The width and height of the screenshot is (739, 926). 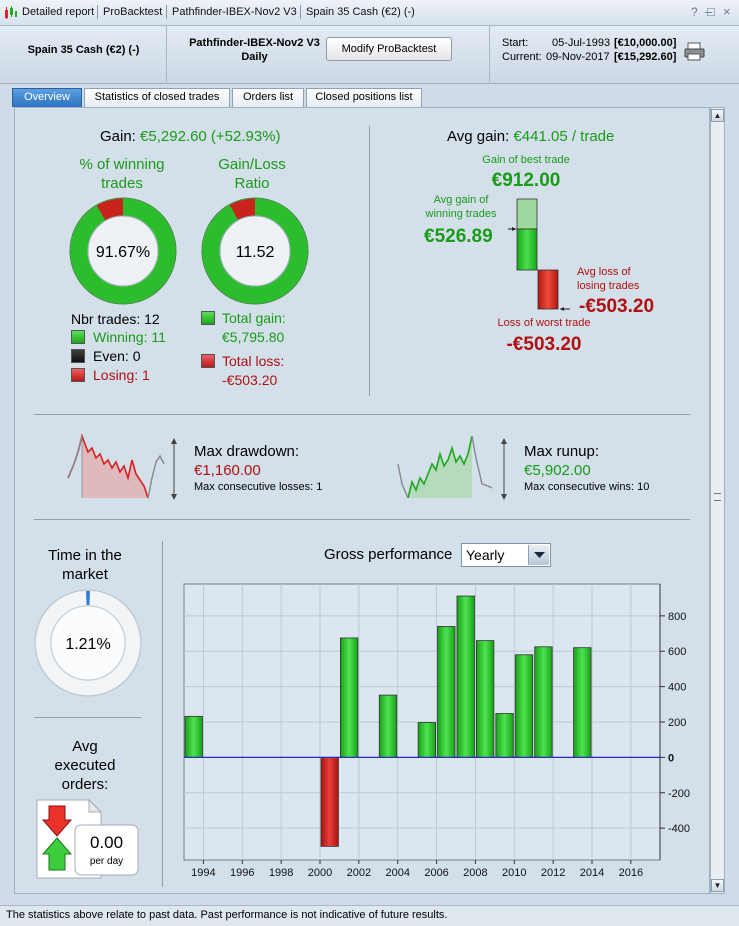 I want to click on avg-orders-title-1: Avg, so click(x=85, y=746).